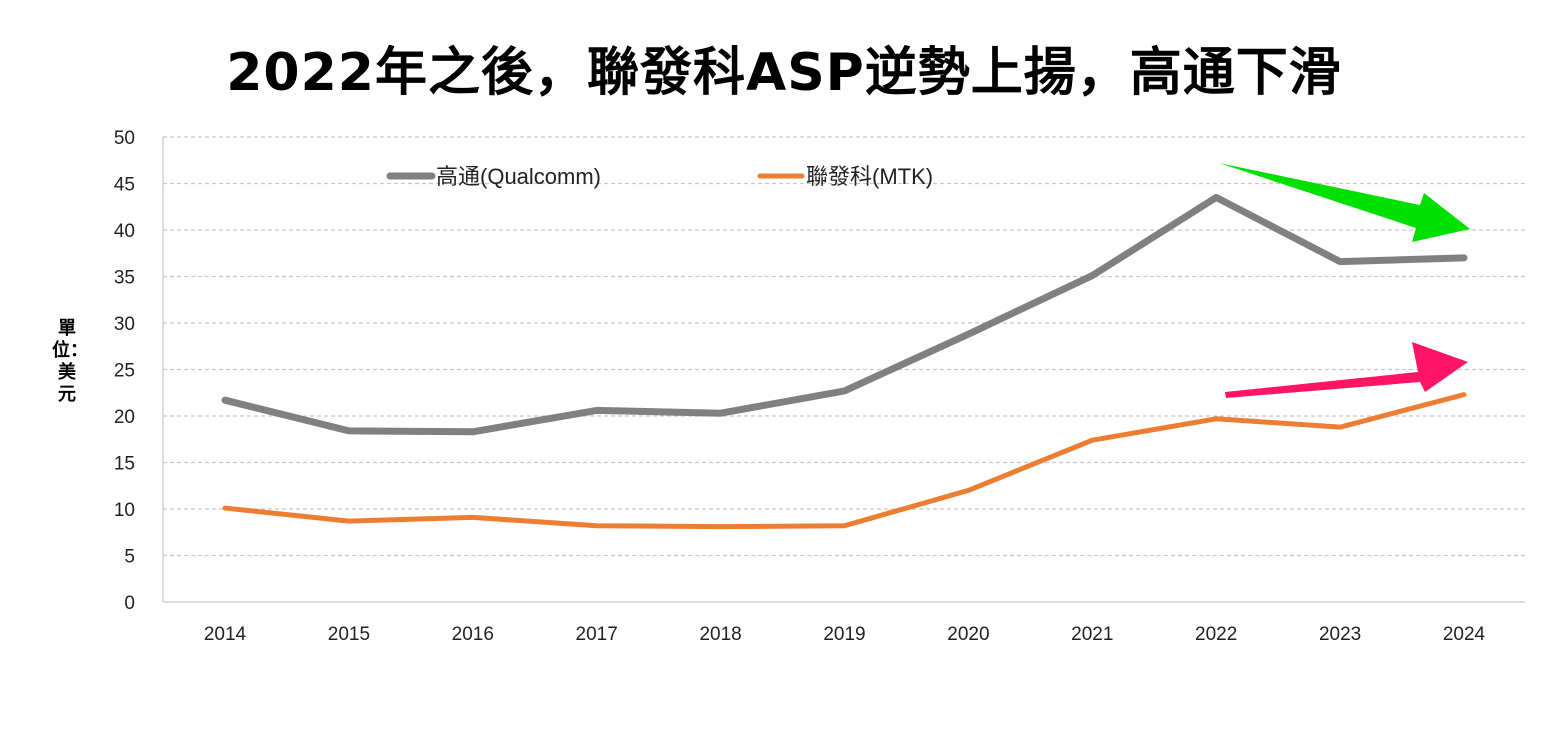 Image resolution: width=1568 pixels, height=750 pixels. I want to click on x-tick-label: 2019, so click(844, 634).